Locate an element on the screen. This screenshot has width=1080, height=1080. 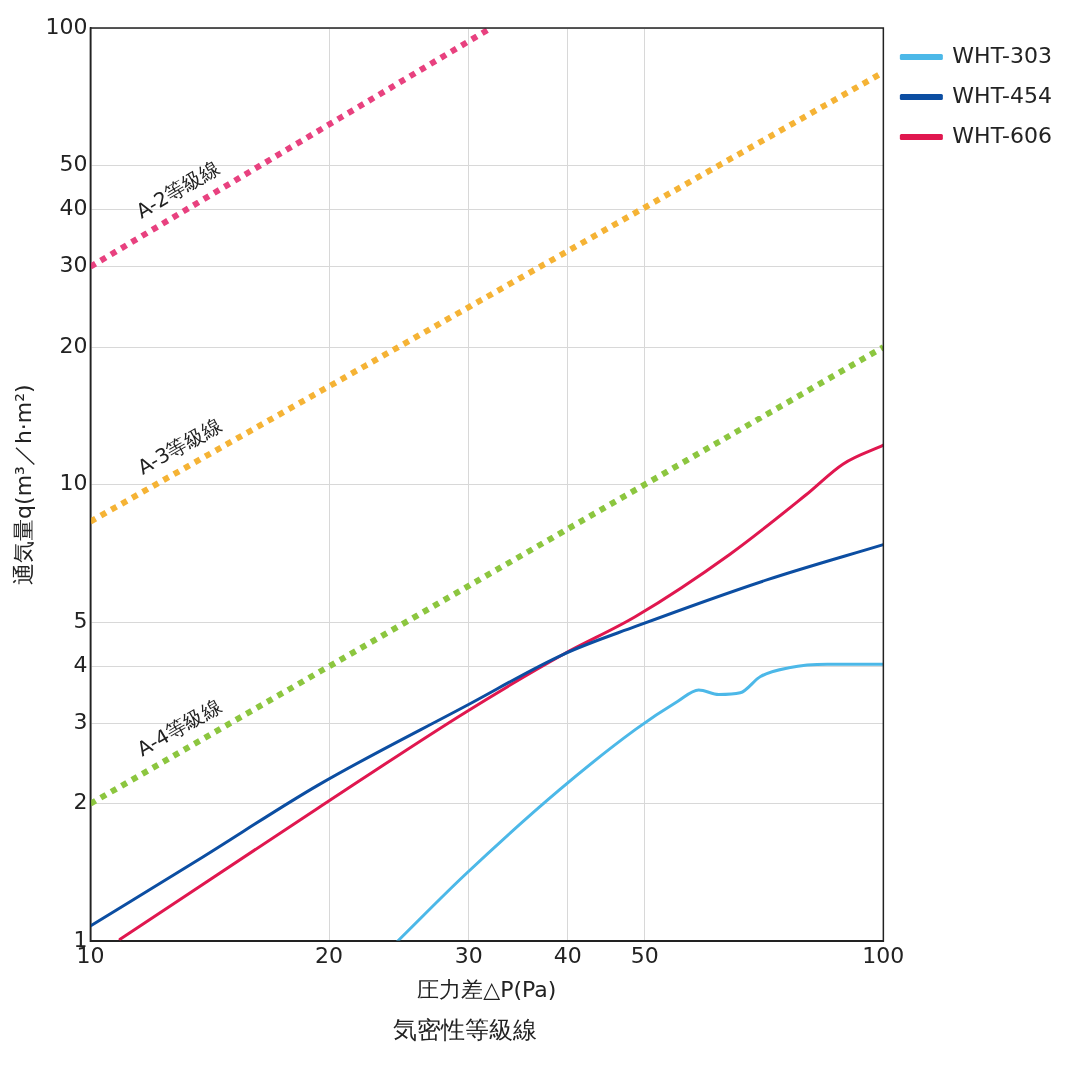
y-tick-label: 10 is located at coordinates (73, 483).